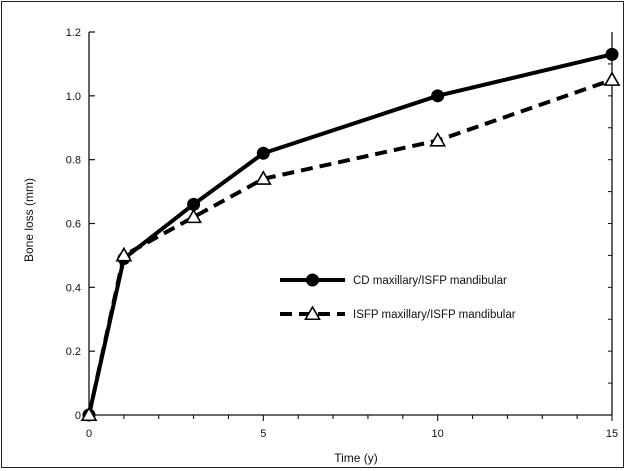 The height and width of the screenshot is (471, 627). Describe the element at coordinates (73, 97) in the screenshot. I see `y-tick-label: 1.0` at that location.